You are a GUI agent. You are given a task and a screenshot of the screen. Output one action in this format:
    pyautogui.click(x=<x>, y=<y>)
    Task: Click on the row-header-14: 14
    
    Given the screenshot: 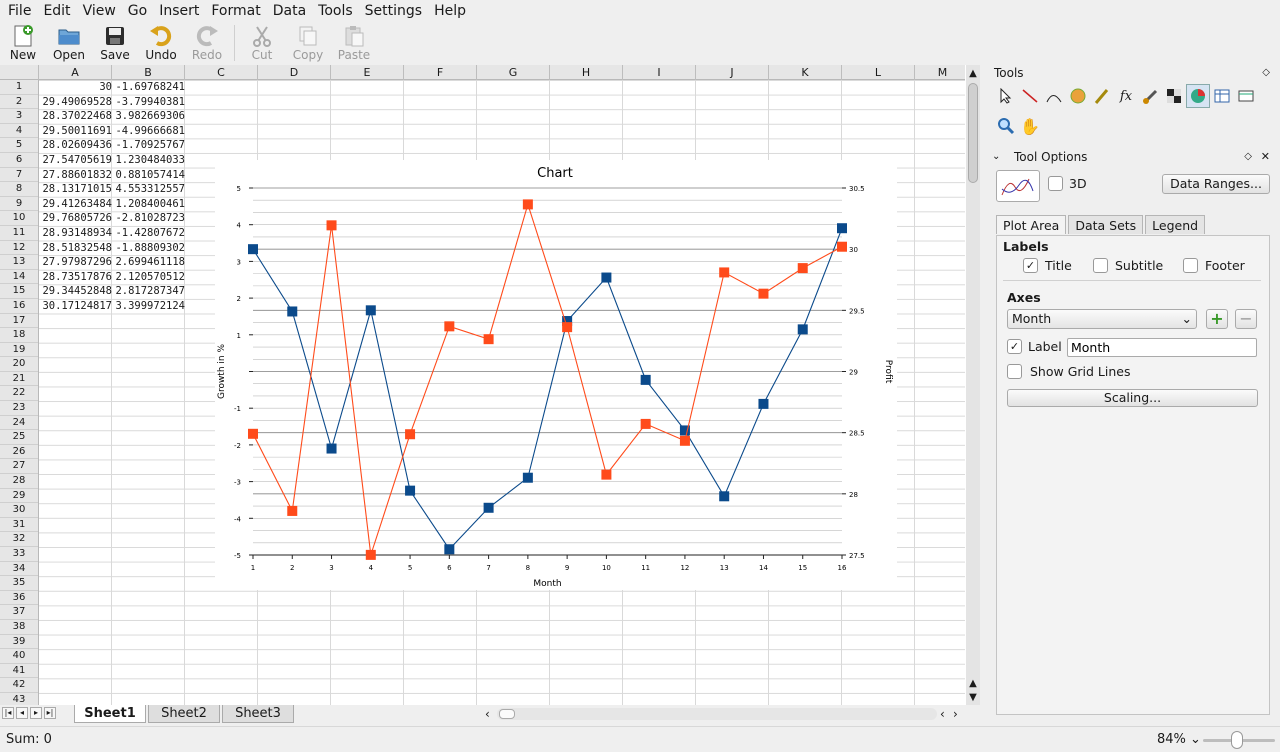 What is the action you would take?
    pyautogui.click(x=19, y=277)
    